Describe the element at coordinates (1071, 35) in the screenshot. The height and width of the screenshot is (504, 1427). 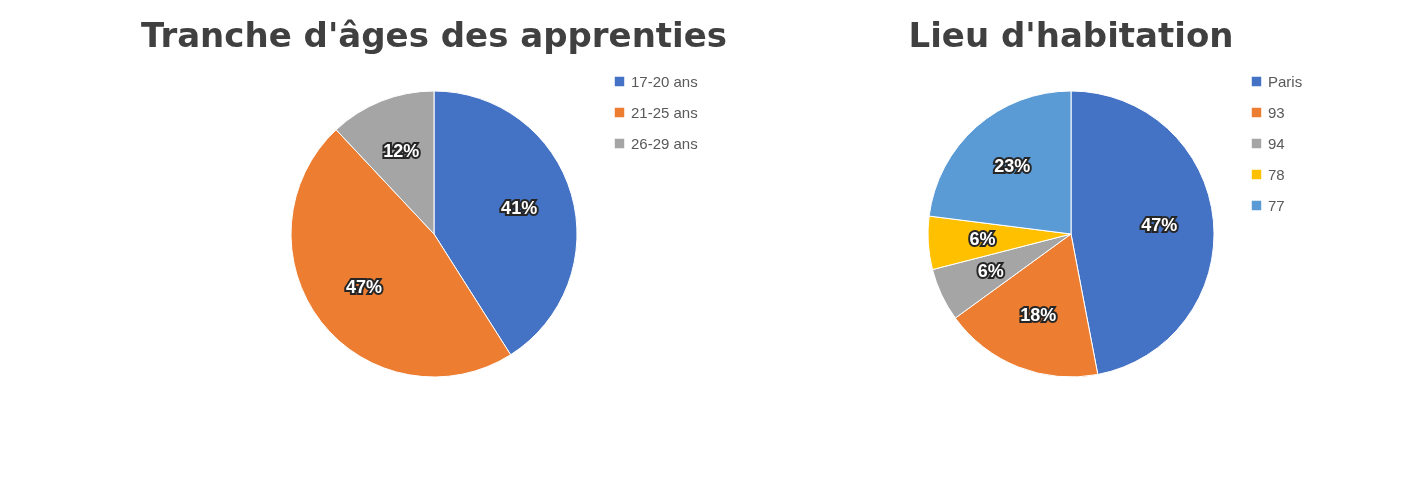
I see `chart-title: Lieu d'habitation` at that location.